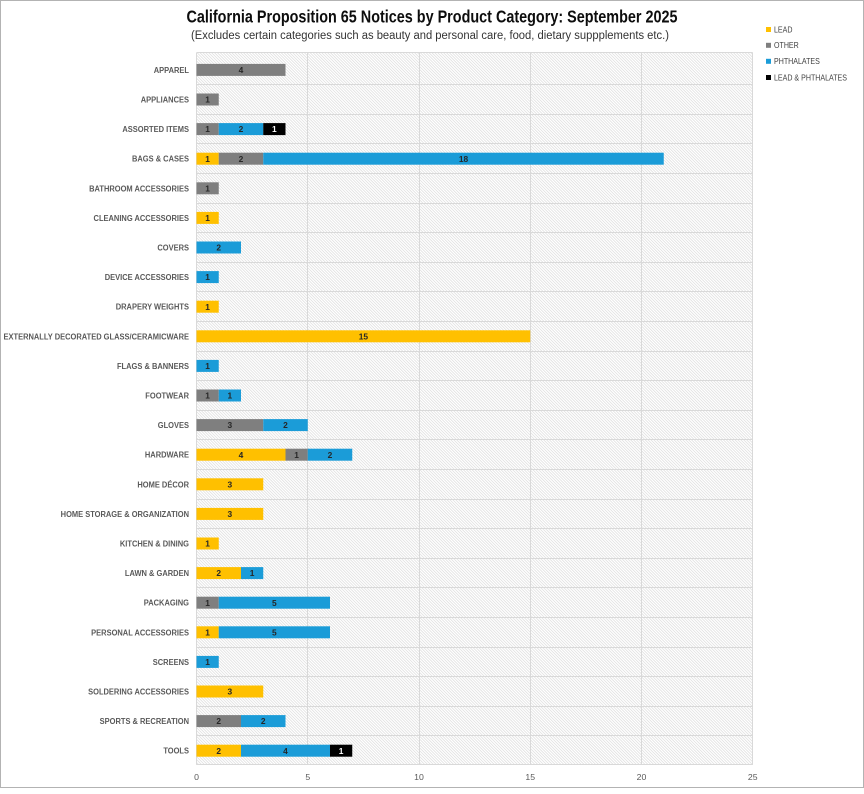 The image size is (864, 794). I want to click on svg-text: BAGS & CASES, so click(160, 158).